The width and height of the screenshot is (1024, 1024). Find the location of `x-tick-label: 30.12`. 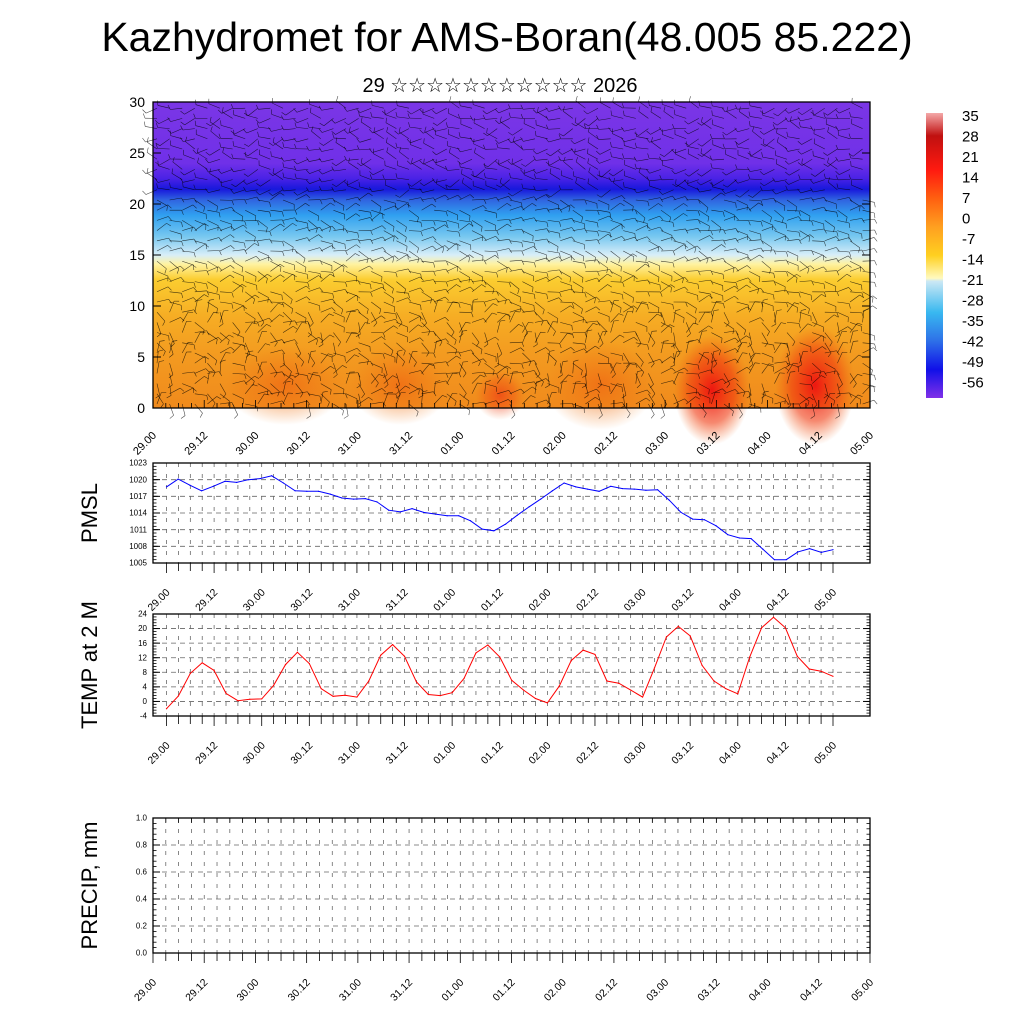

x-tick-label: 30.12 is located at coordinates (299, 444).